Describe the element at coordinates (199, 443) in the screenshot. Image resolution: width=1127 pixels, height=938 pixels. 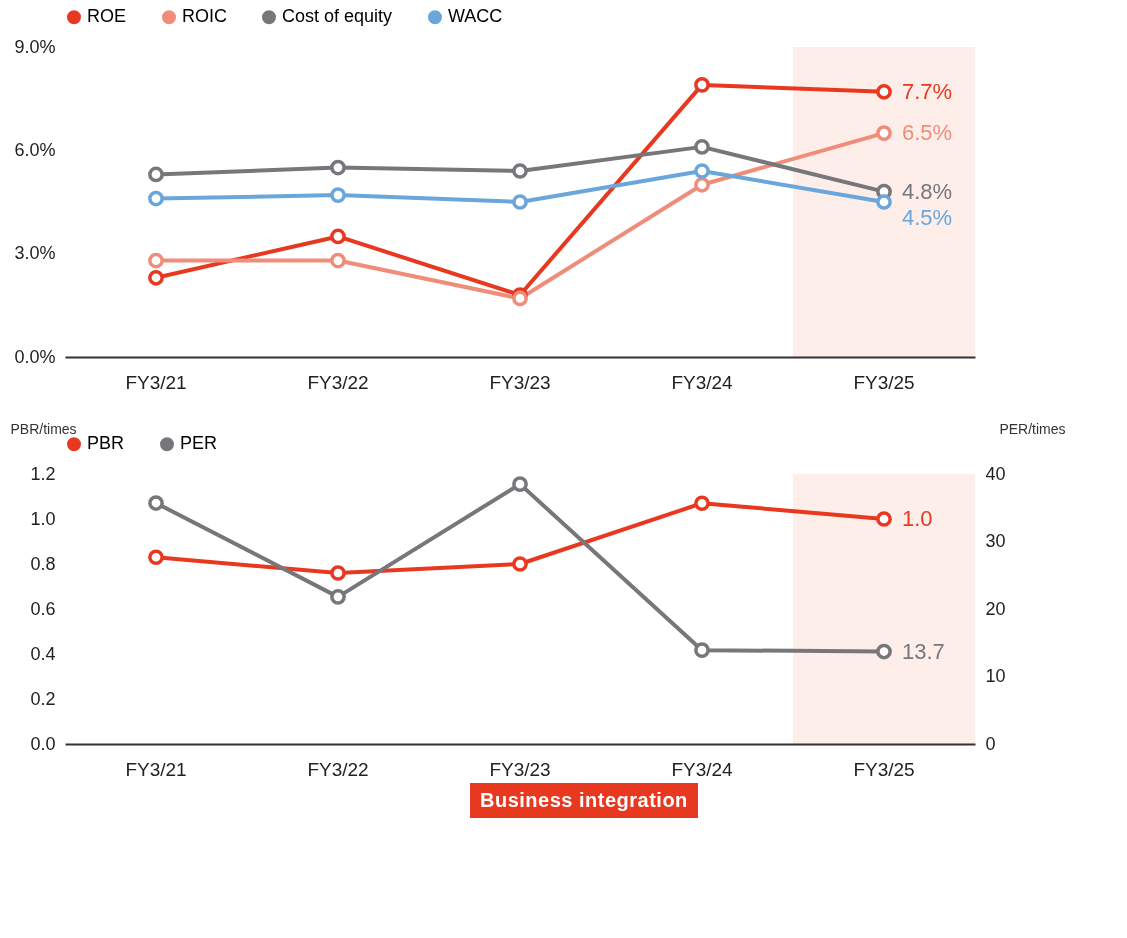
I see `legend-label: PER` at that location.